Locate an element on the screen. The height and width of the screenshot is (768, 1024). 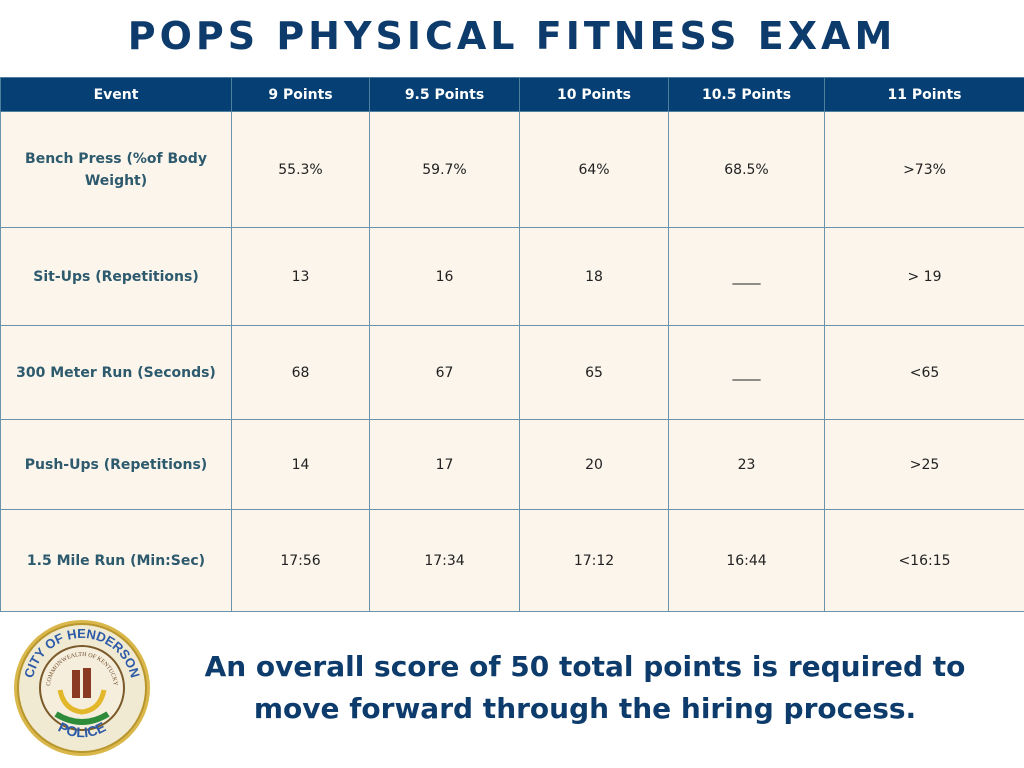
table-row: Push-Ups (Repetitions) 14 17 20 23 >25 is located at coordinates (512, 464).